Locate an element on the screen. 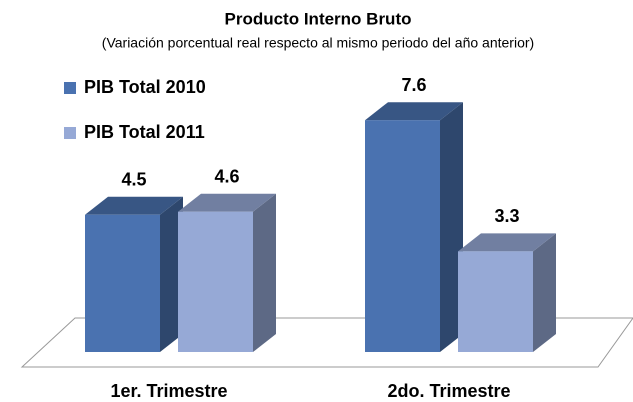 The width and height of the screenshot is (633, 402). data-label: 4.6 is located at coordinates (226, 176).